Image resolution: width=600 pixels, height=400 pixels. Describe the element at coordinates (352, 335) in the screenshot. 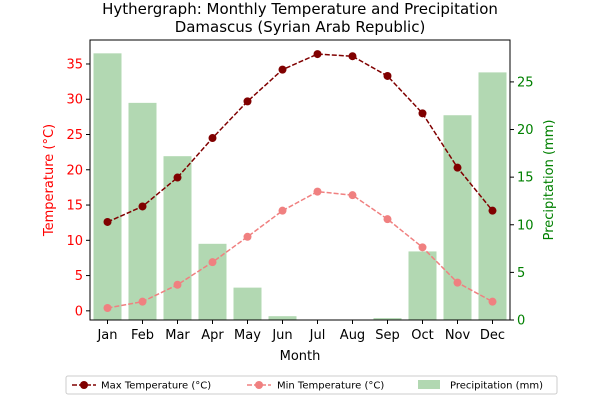

I see `x-tick-label: Aug` at that location.